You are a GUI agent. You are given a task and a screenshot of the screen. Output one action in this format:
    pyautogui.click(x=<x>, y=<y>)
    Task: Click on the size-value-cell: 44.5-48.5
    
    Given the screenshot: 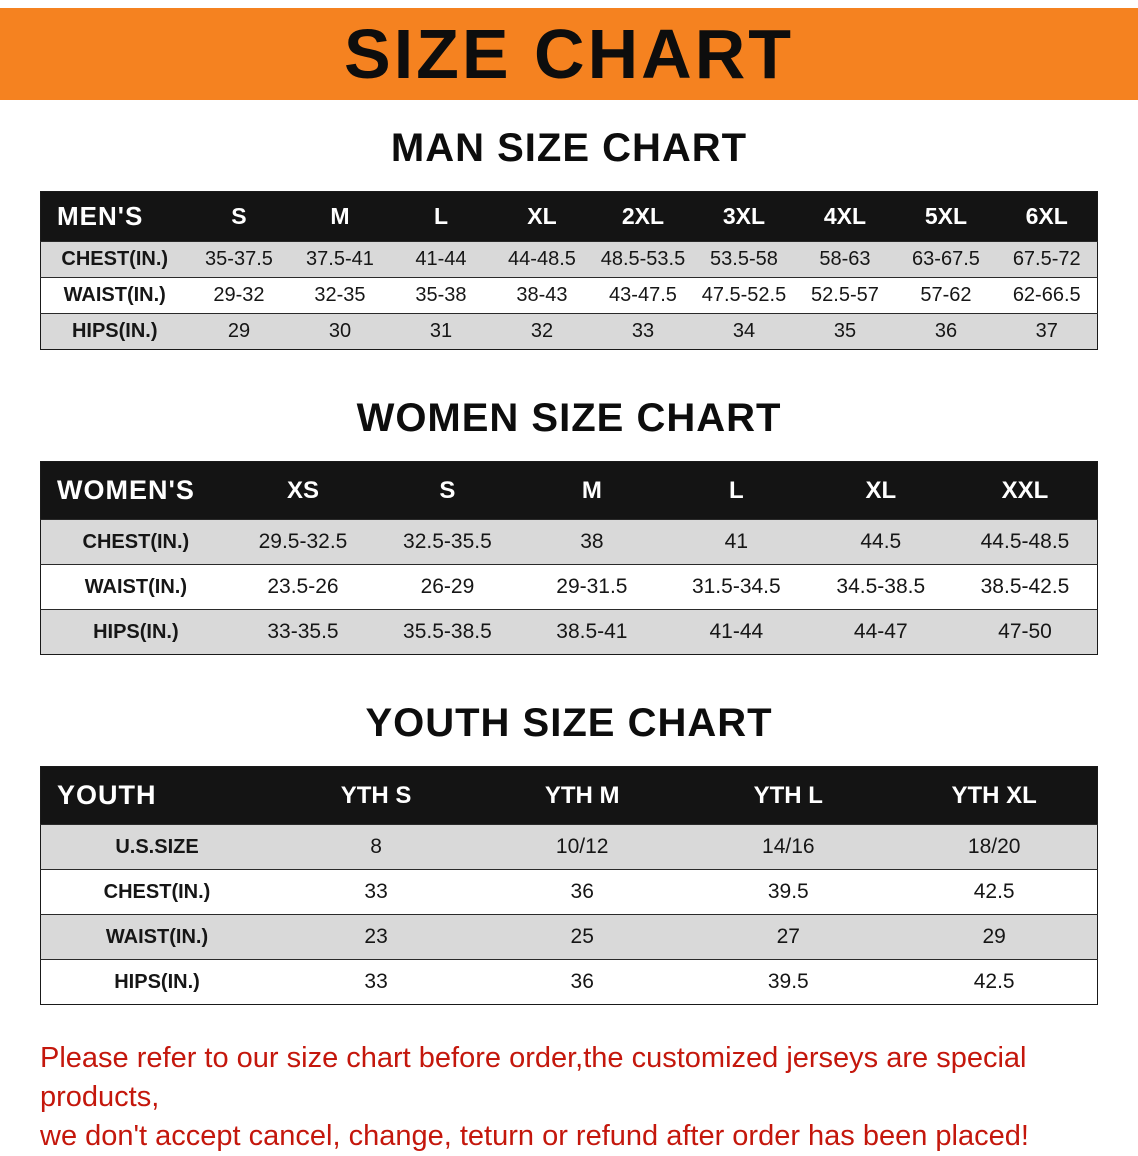 What is the action you would take?
    pyautogui.click(x=1025, y=541)
    